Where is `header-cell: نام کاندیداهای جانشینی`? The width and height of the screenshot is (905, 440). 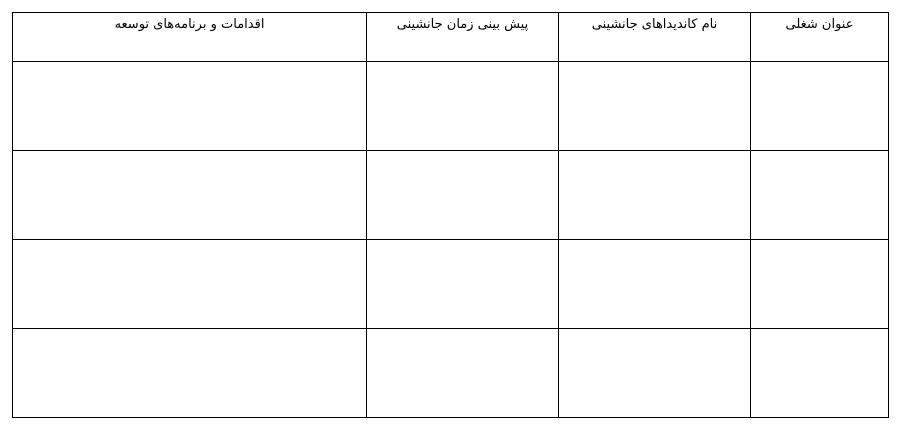
header-cell: نام کاندیداهای جانشینی is located at coordinates (654, 37).